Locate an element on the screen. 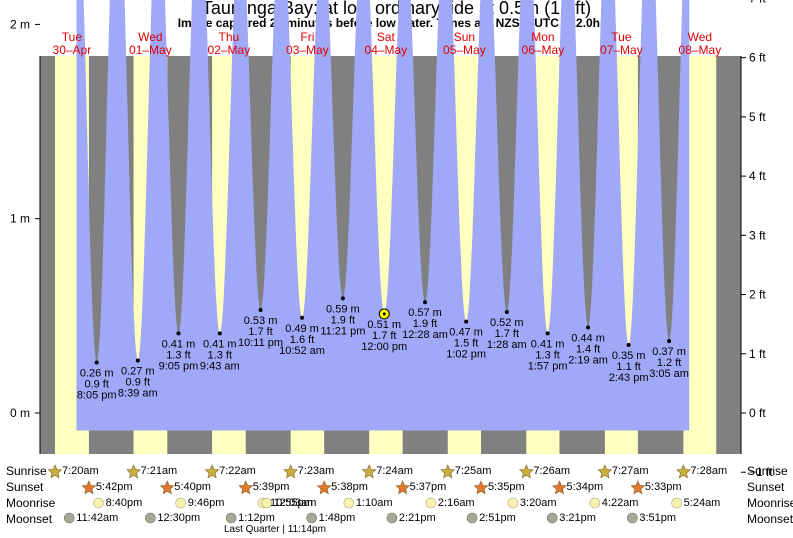  sunset-time: 5:34pm is located at coordinates (585, 487).